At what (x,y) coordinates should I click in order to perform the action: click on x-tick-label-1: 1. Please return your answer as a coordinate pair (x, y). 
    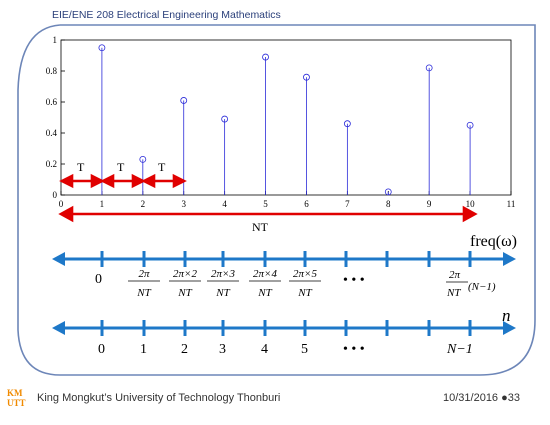
    Looking at the image, I should click on (102, 204).